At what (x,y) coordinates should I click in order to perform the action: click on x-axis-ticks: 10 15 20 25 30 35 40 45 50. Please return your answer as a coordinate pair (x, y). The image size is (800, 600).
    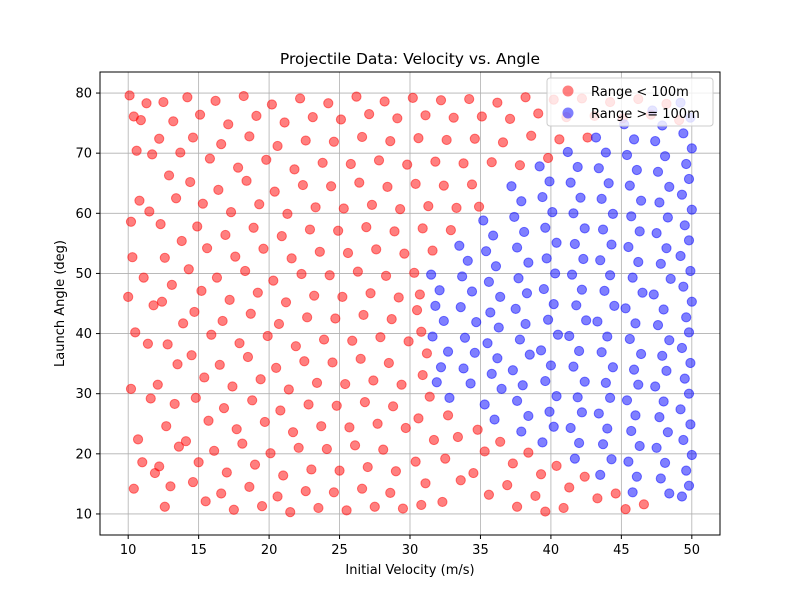
    Looking at the image, I should click on (410, 546).